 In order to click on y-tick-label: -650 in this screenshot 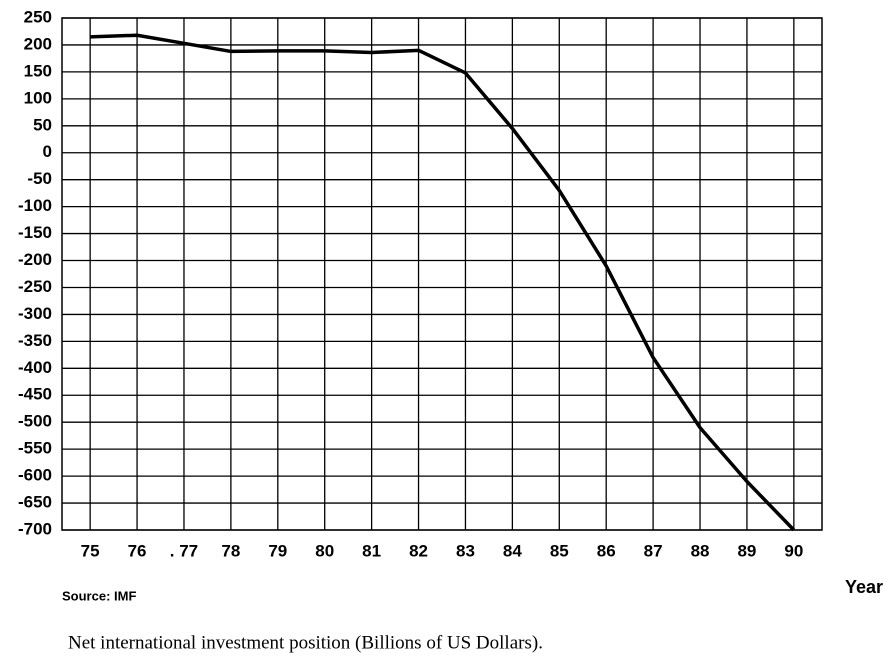, I will do `click(35, 502)`.